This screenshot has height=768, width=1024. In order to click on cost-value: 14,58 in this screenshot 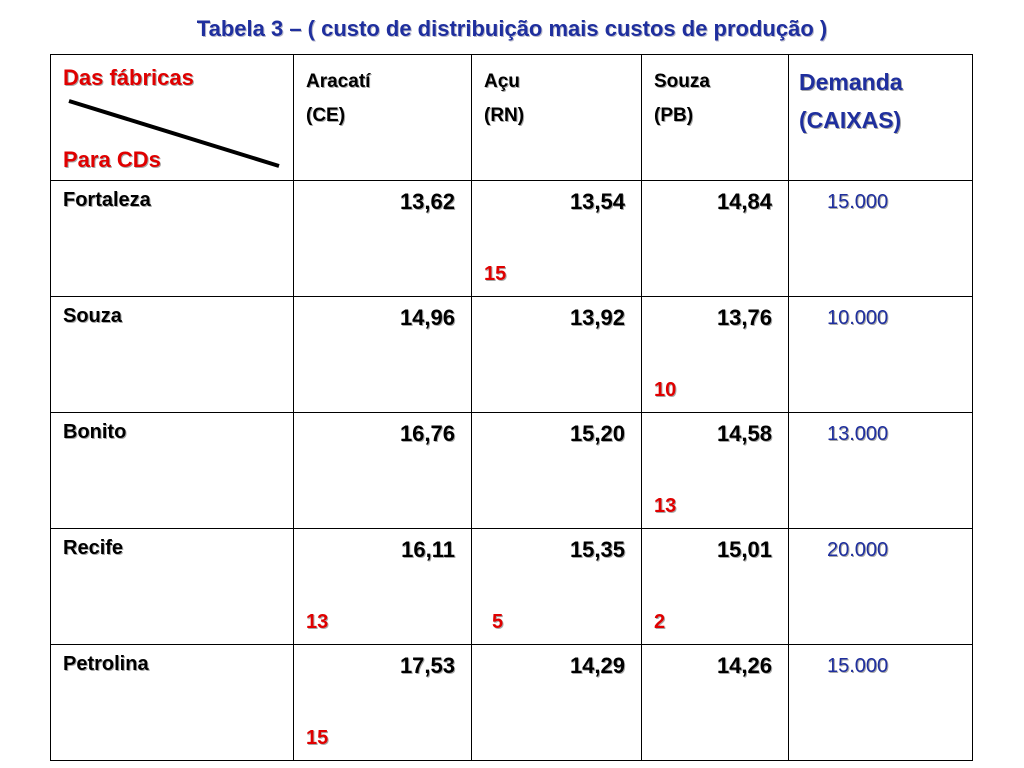, I will do `click(744, 433)`.